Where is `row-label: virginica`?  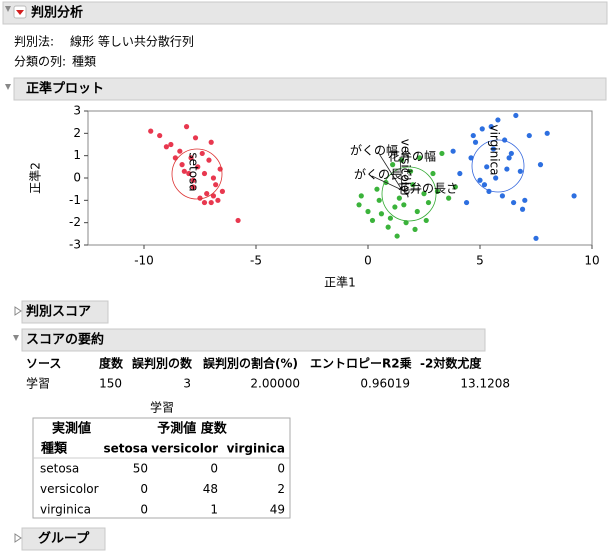
row-label: virginica is located at coordinates (65, 510).